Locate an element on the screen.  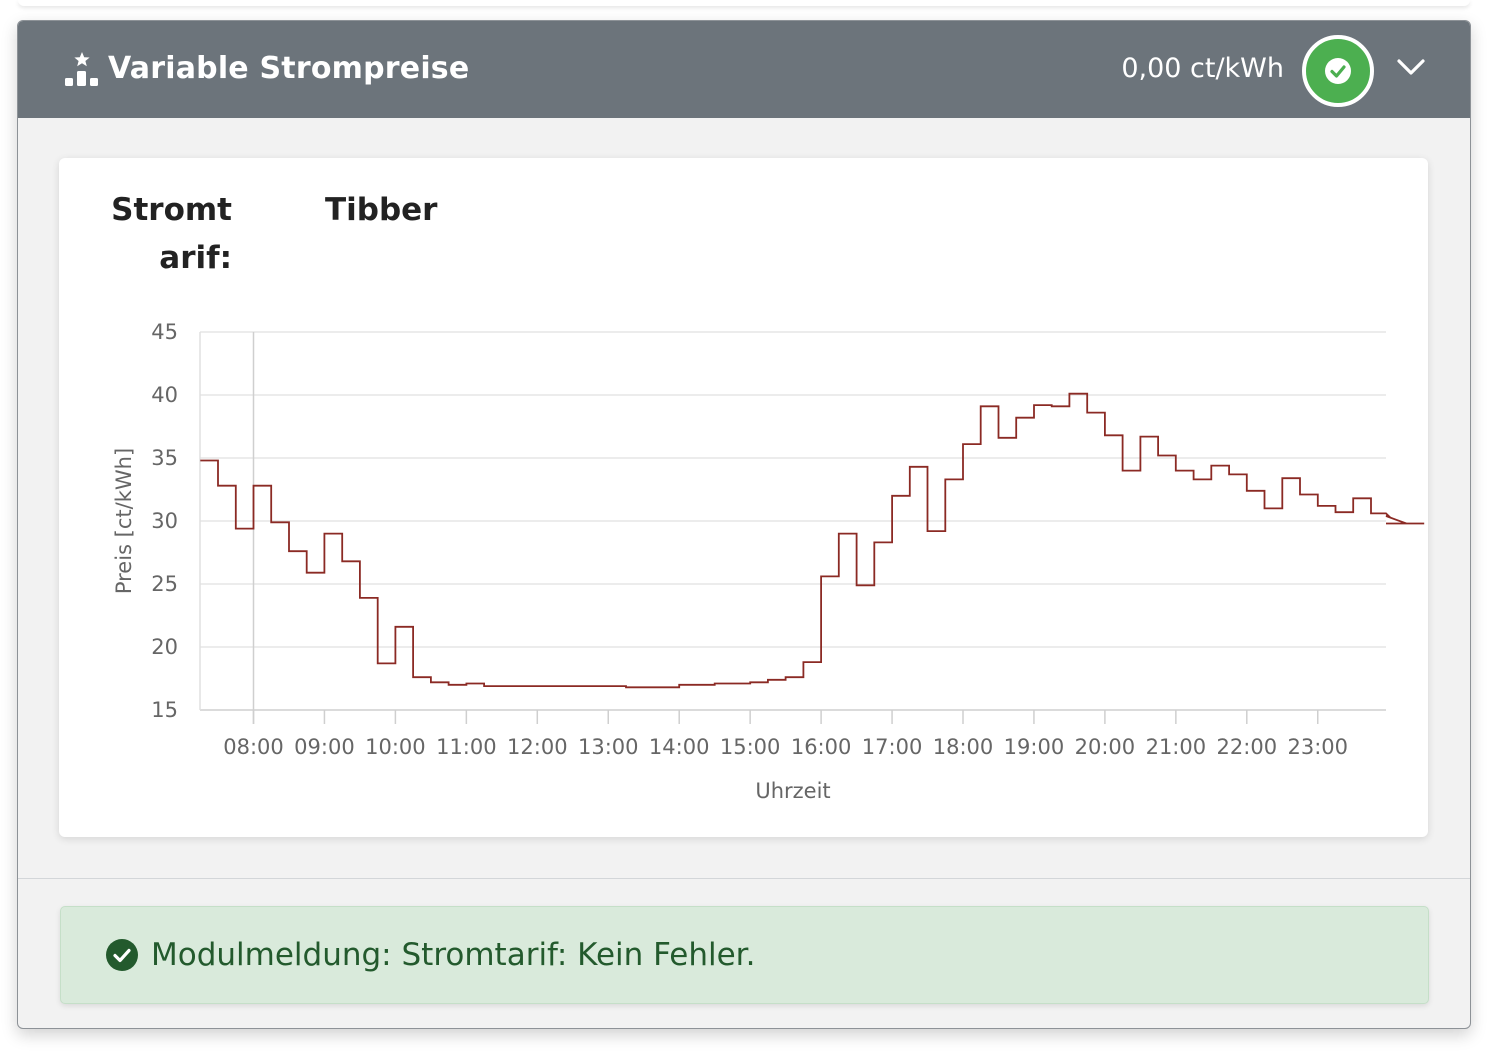
module-status-alert: Modulmeldung: Stromtarif: Kein Fehler. is located at coordinates (744, 955).